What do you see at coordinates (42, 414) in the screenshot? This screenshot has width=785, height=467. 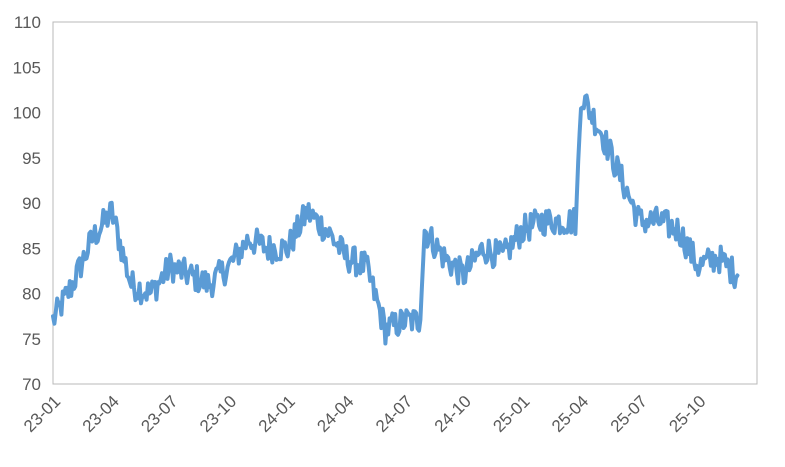 I see `x-tick-label: 23-01` at bounding box center [42, 414].